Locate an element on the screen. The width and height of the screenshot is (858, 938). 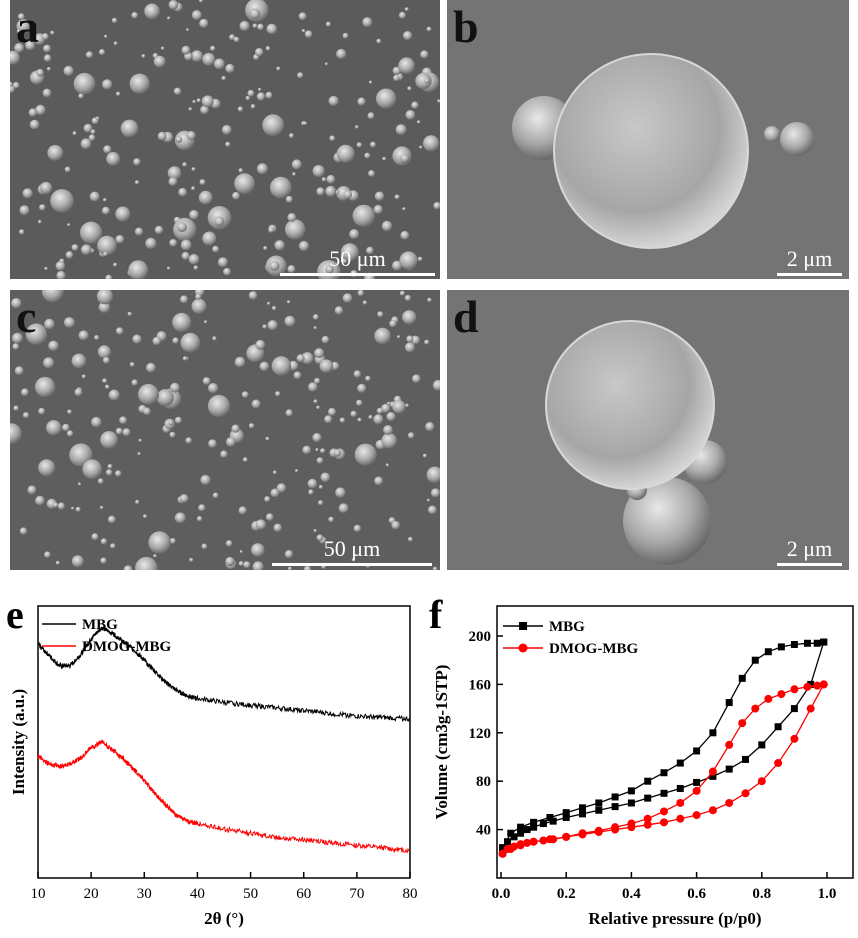
panel-label-c: c is located at coordinates (26, 316).